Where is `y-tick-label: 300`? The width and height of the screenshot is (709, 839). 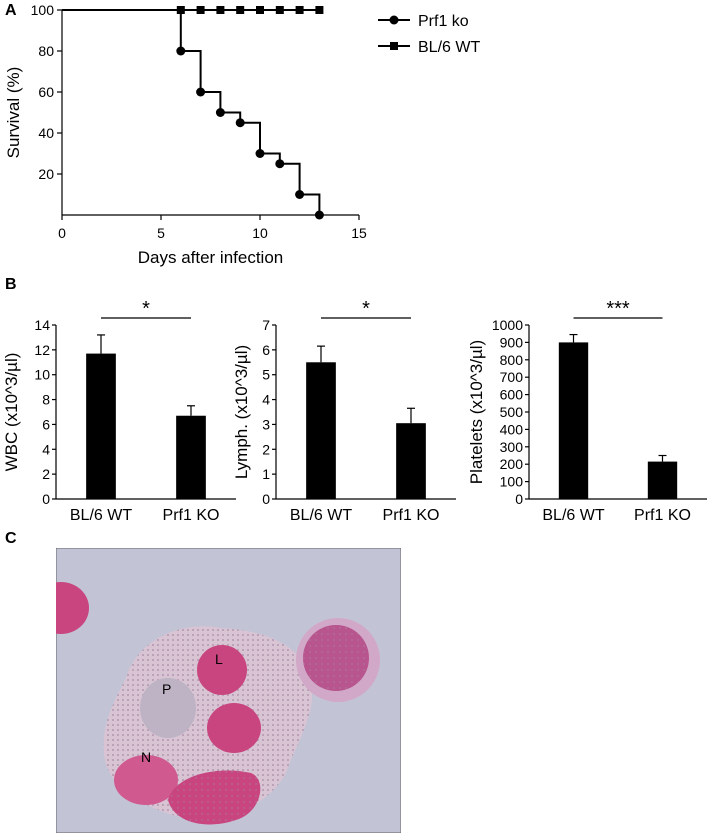 y-tick-label: 300 is located at coordinates (512, 447).